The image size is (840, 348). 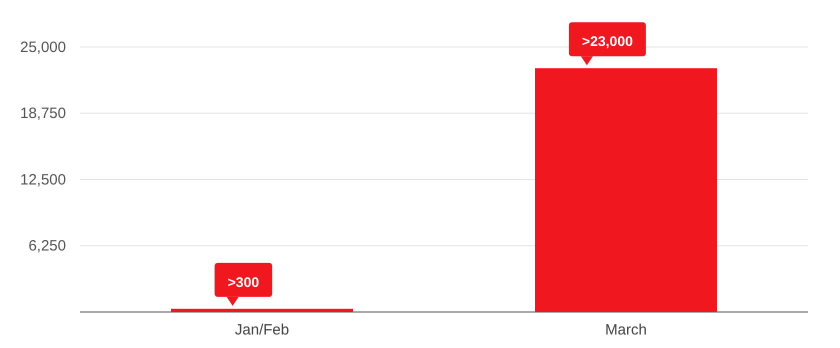 I want to click on x-tick-label: Jan/Feb, so click(x=262, y=330).